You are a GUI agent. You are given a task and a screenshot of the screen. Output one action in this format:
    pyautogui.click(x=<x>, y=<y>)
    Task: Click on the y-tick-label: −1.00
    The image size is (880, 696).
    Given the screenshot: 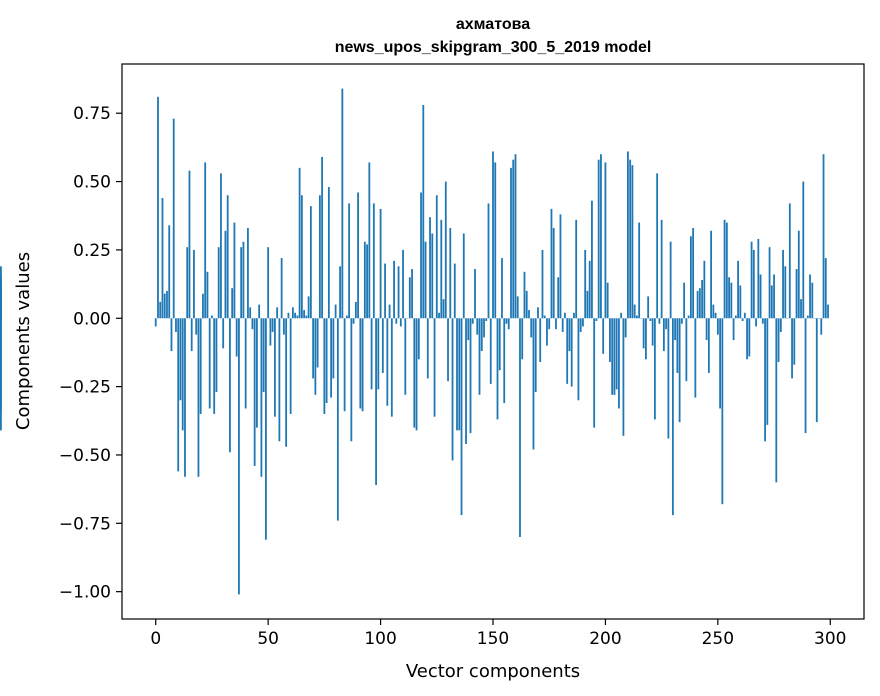 What is the action you would take?
    pyautogui.click(x=85, y=593)
    